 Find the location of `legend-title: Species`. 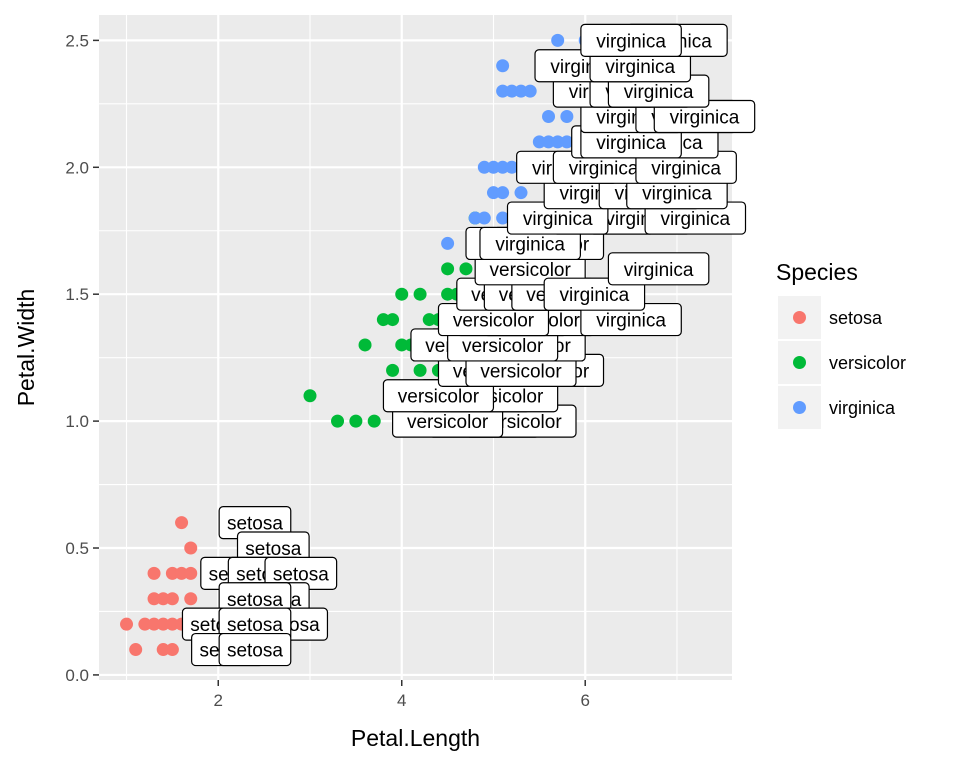

legend-title: Species is located at coordinates (817, 272).